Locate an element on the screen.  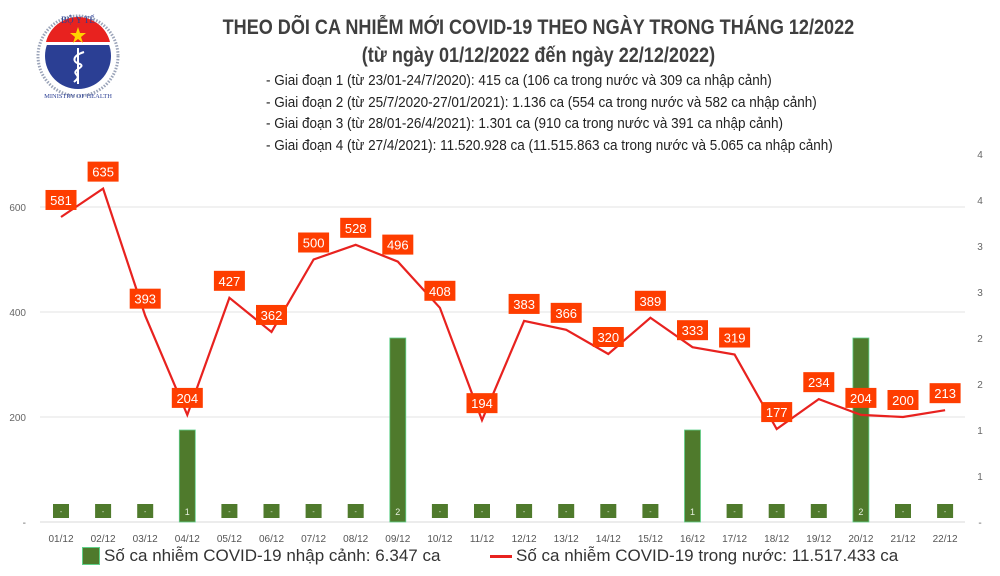
data-label: 213 is located at coordinates (945, 393).